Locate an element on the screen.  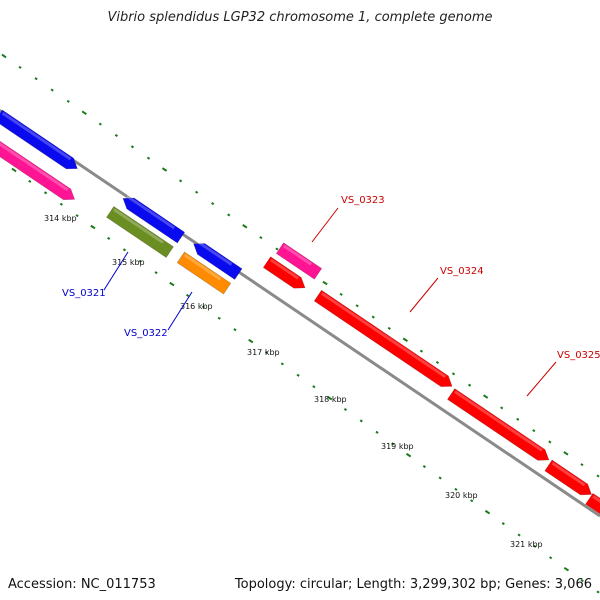
gene-vs0323 is located at coordinates (299, 261).